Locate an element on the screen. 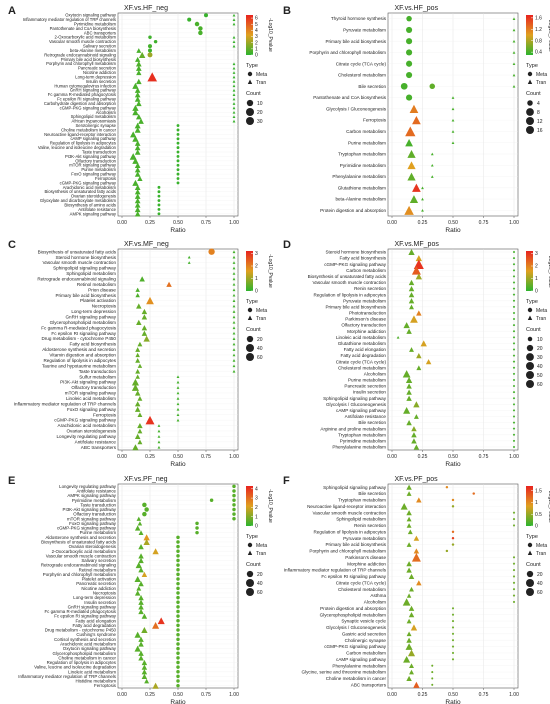  count-legend-label: 60 is located at coordinates (540, 385).